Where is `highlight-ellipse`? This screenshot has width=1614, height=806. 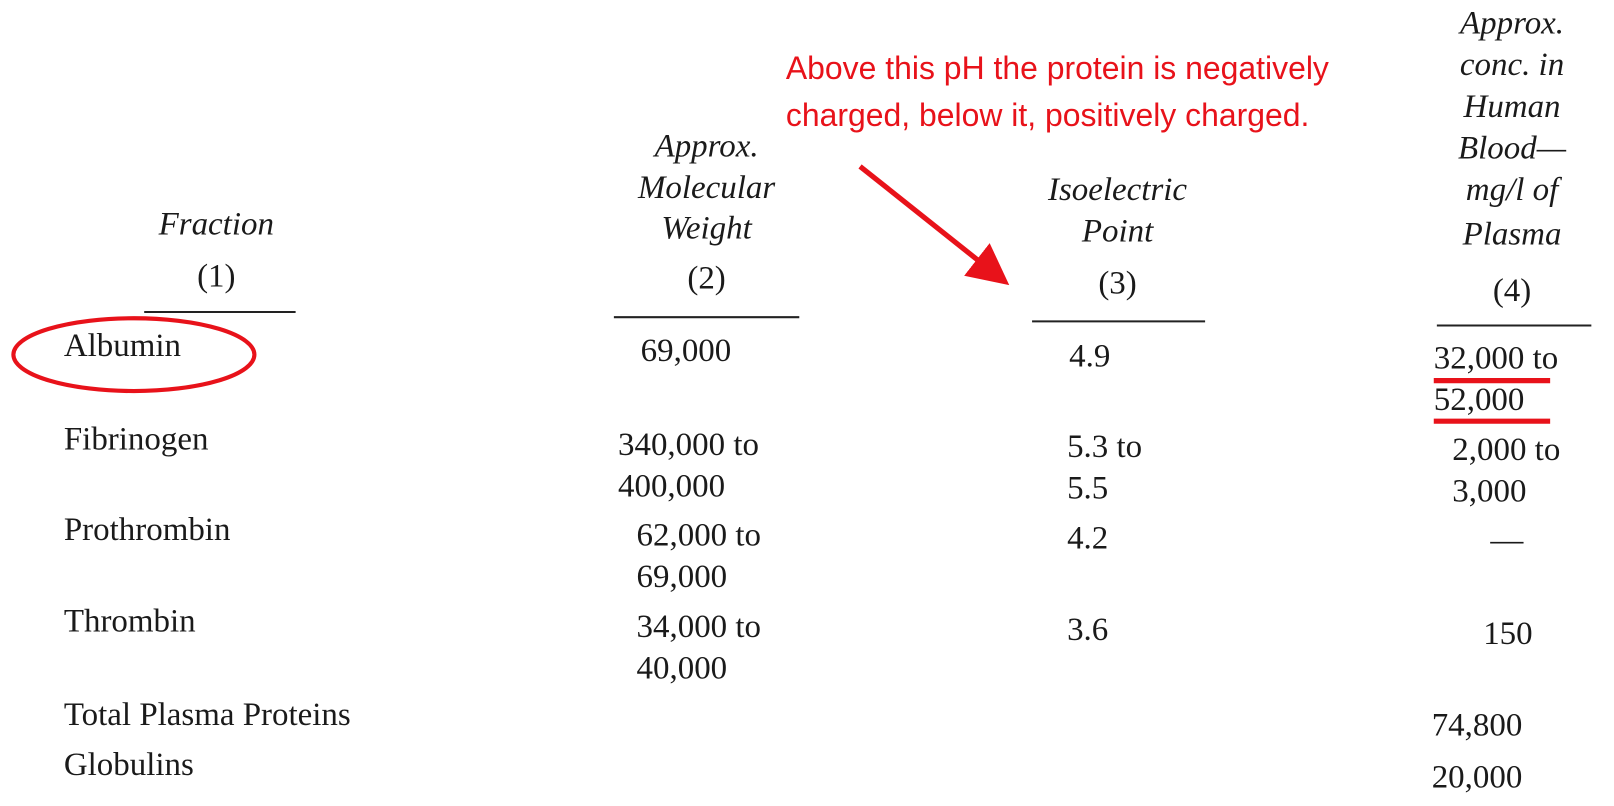
highlight-ellipse is located at coordinates (134, 355).